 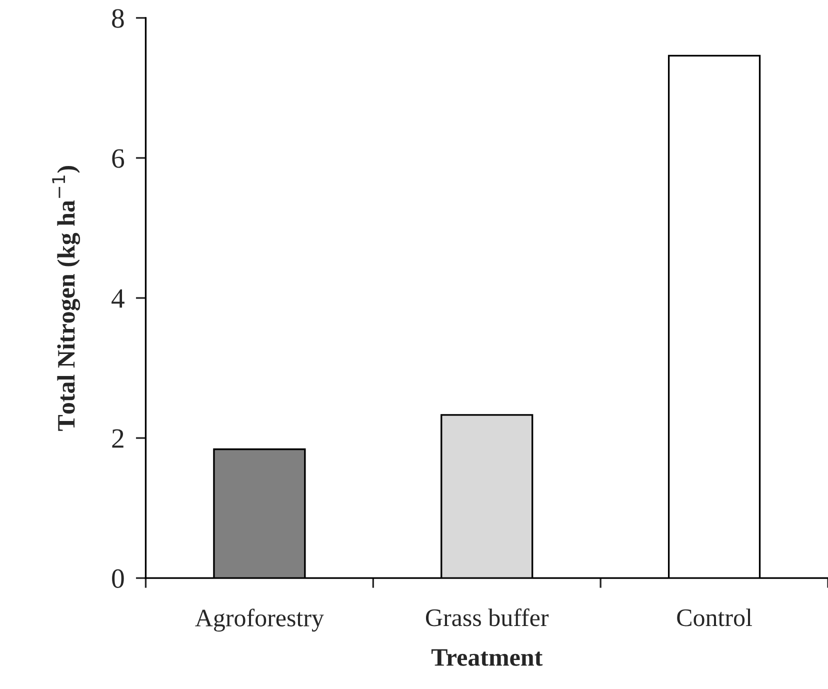 What do you see at coordinates (714, 617) in the screenshot?
I see `x-tick-label: Control` at bounding box center [714, 617].